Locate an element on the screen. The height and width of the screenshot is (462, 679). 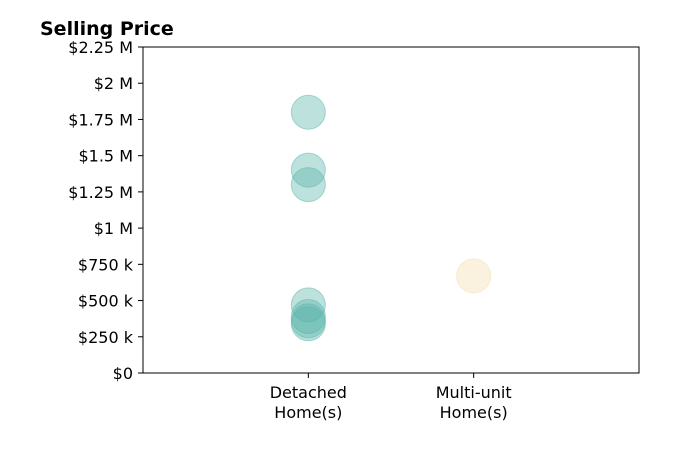
y-tick-label: $1.5 M is located at coordinates (105, 156).